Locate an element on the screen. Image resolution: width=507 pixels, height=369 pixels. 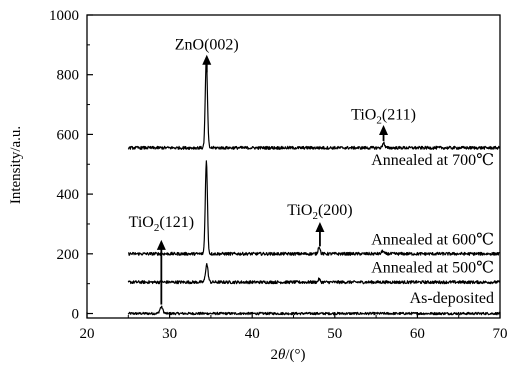
annotation-label: TiO2(121) is located at coordinates (161, 224).